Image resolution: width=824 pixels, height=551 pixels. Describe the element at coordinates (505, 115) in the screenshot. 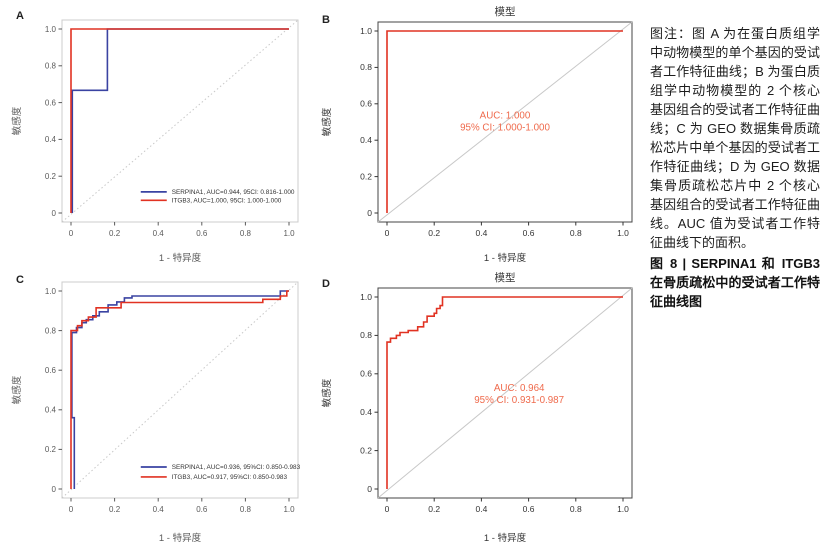

I see `svg-text: AUC: 1.000` at that location.